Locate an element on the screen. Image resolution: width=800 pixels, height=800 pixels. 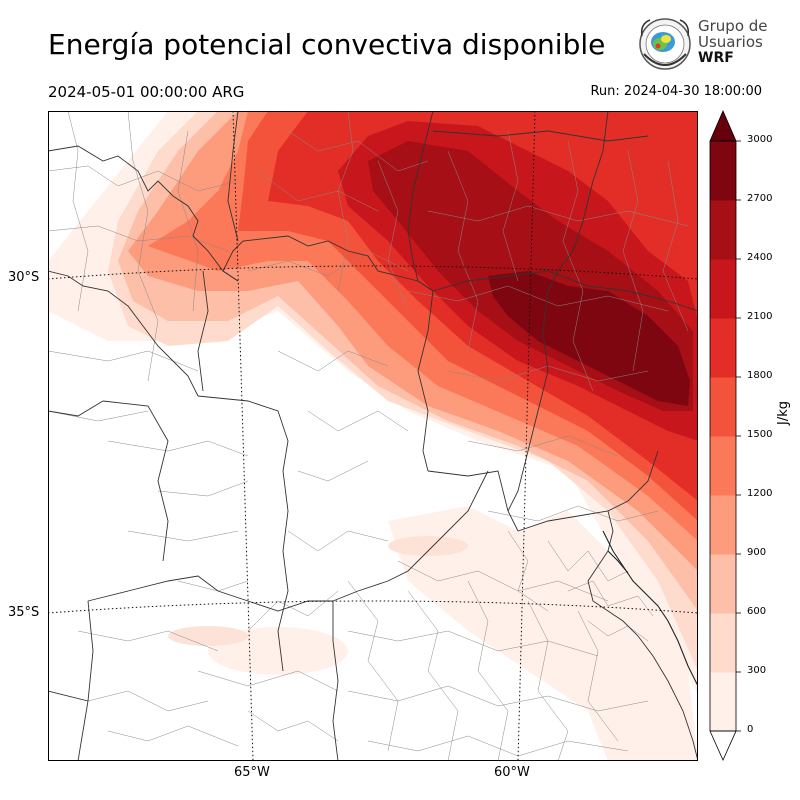
colorbar-tick-label: 2400 is located at coordinates (760, 257).